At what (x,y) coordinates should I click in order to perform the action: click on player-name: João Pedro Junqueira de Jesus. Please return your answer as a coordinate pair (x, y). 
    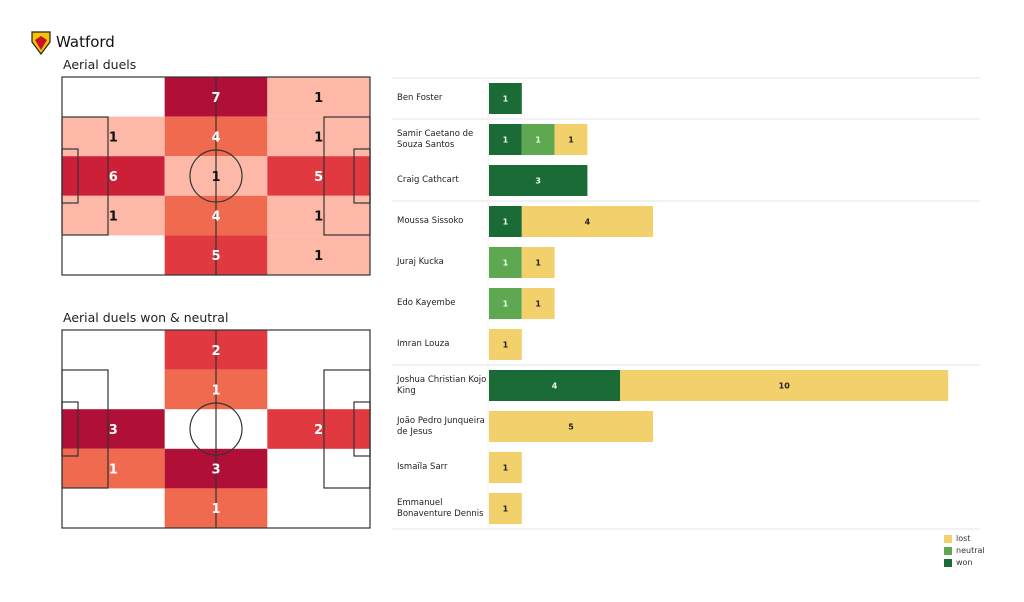
    Looking at the image, I should click on (441, 426).